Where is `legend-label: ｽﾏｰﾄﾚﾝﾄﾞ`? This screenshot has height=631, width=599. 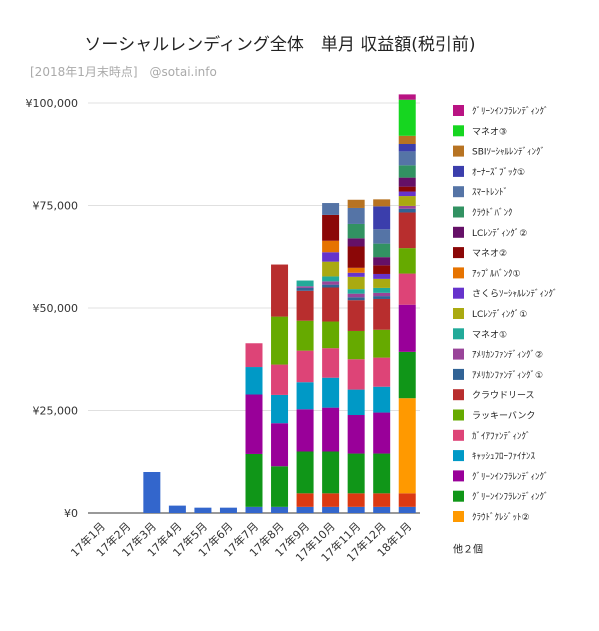
legend-label: ｽﾏｰﾄﾚﾝﾄﾞ is located at coordinates (490, 192).